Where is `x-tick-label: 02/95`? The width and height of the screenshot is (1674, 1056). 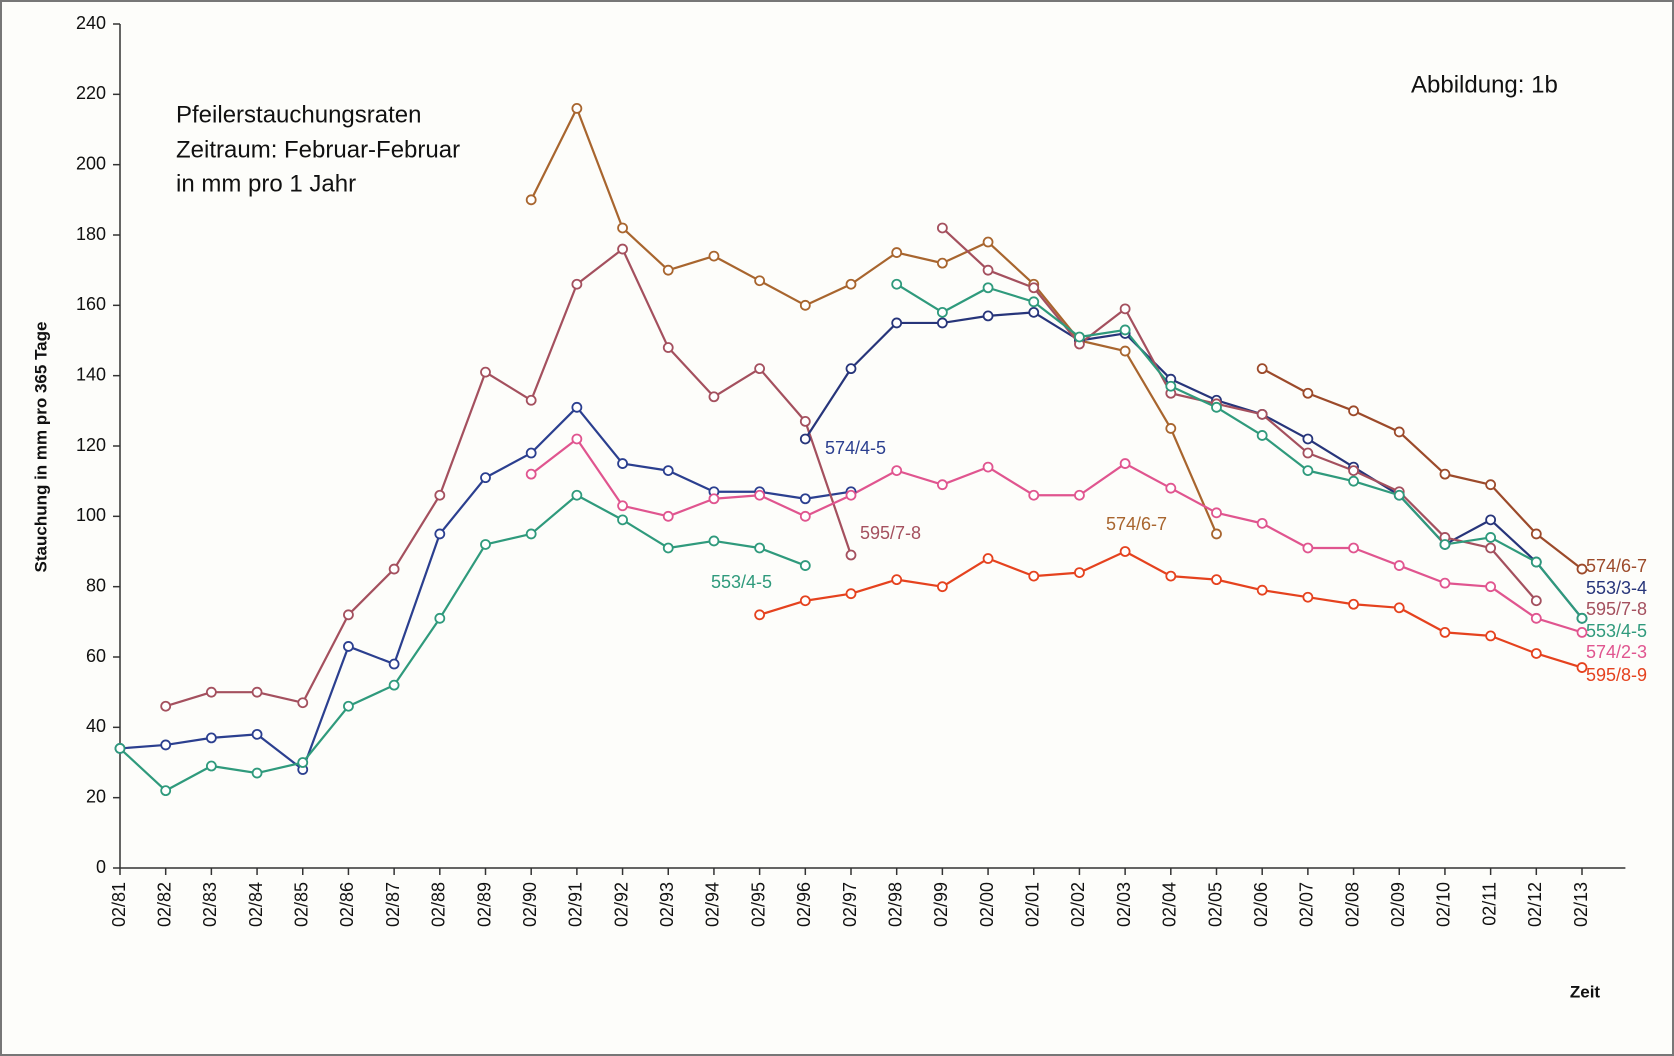
x-tick-label: 02/95 is located at coordinates (758, 904).